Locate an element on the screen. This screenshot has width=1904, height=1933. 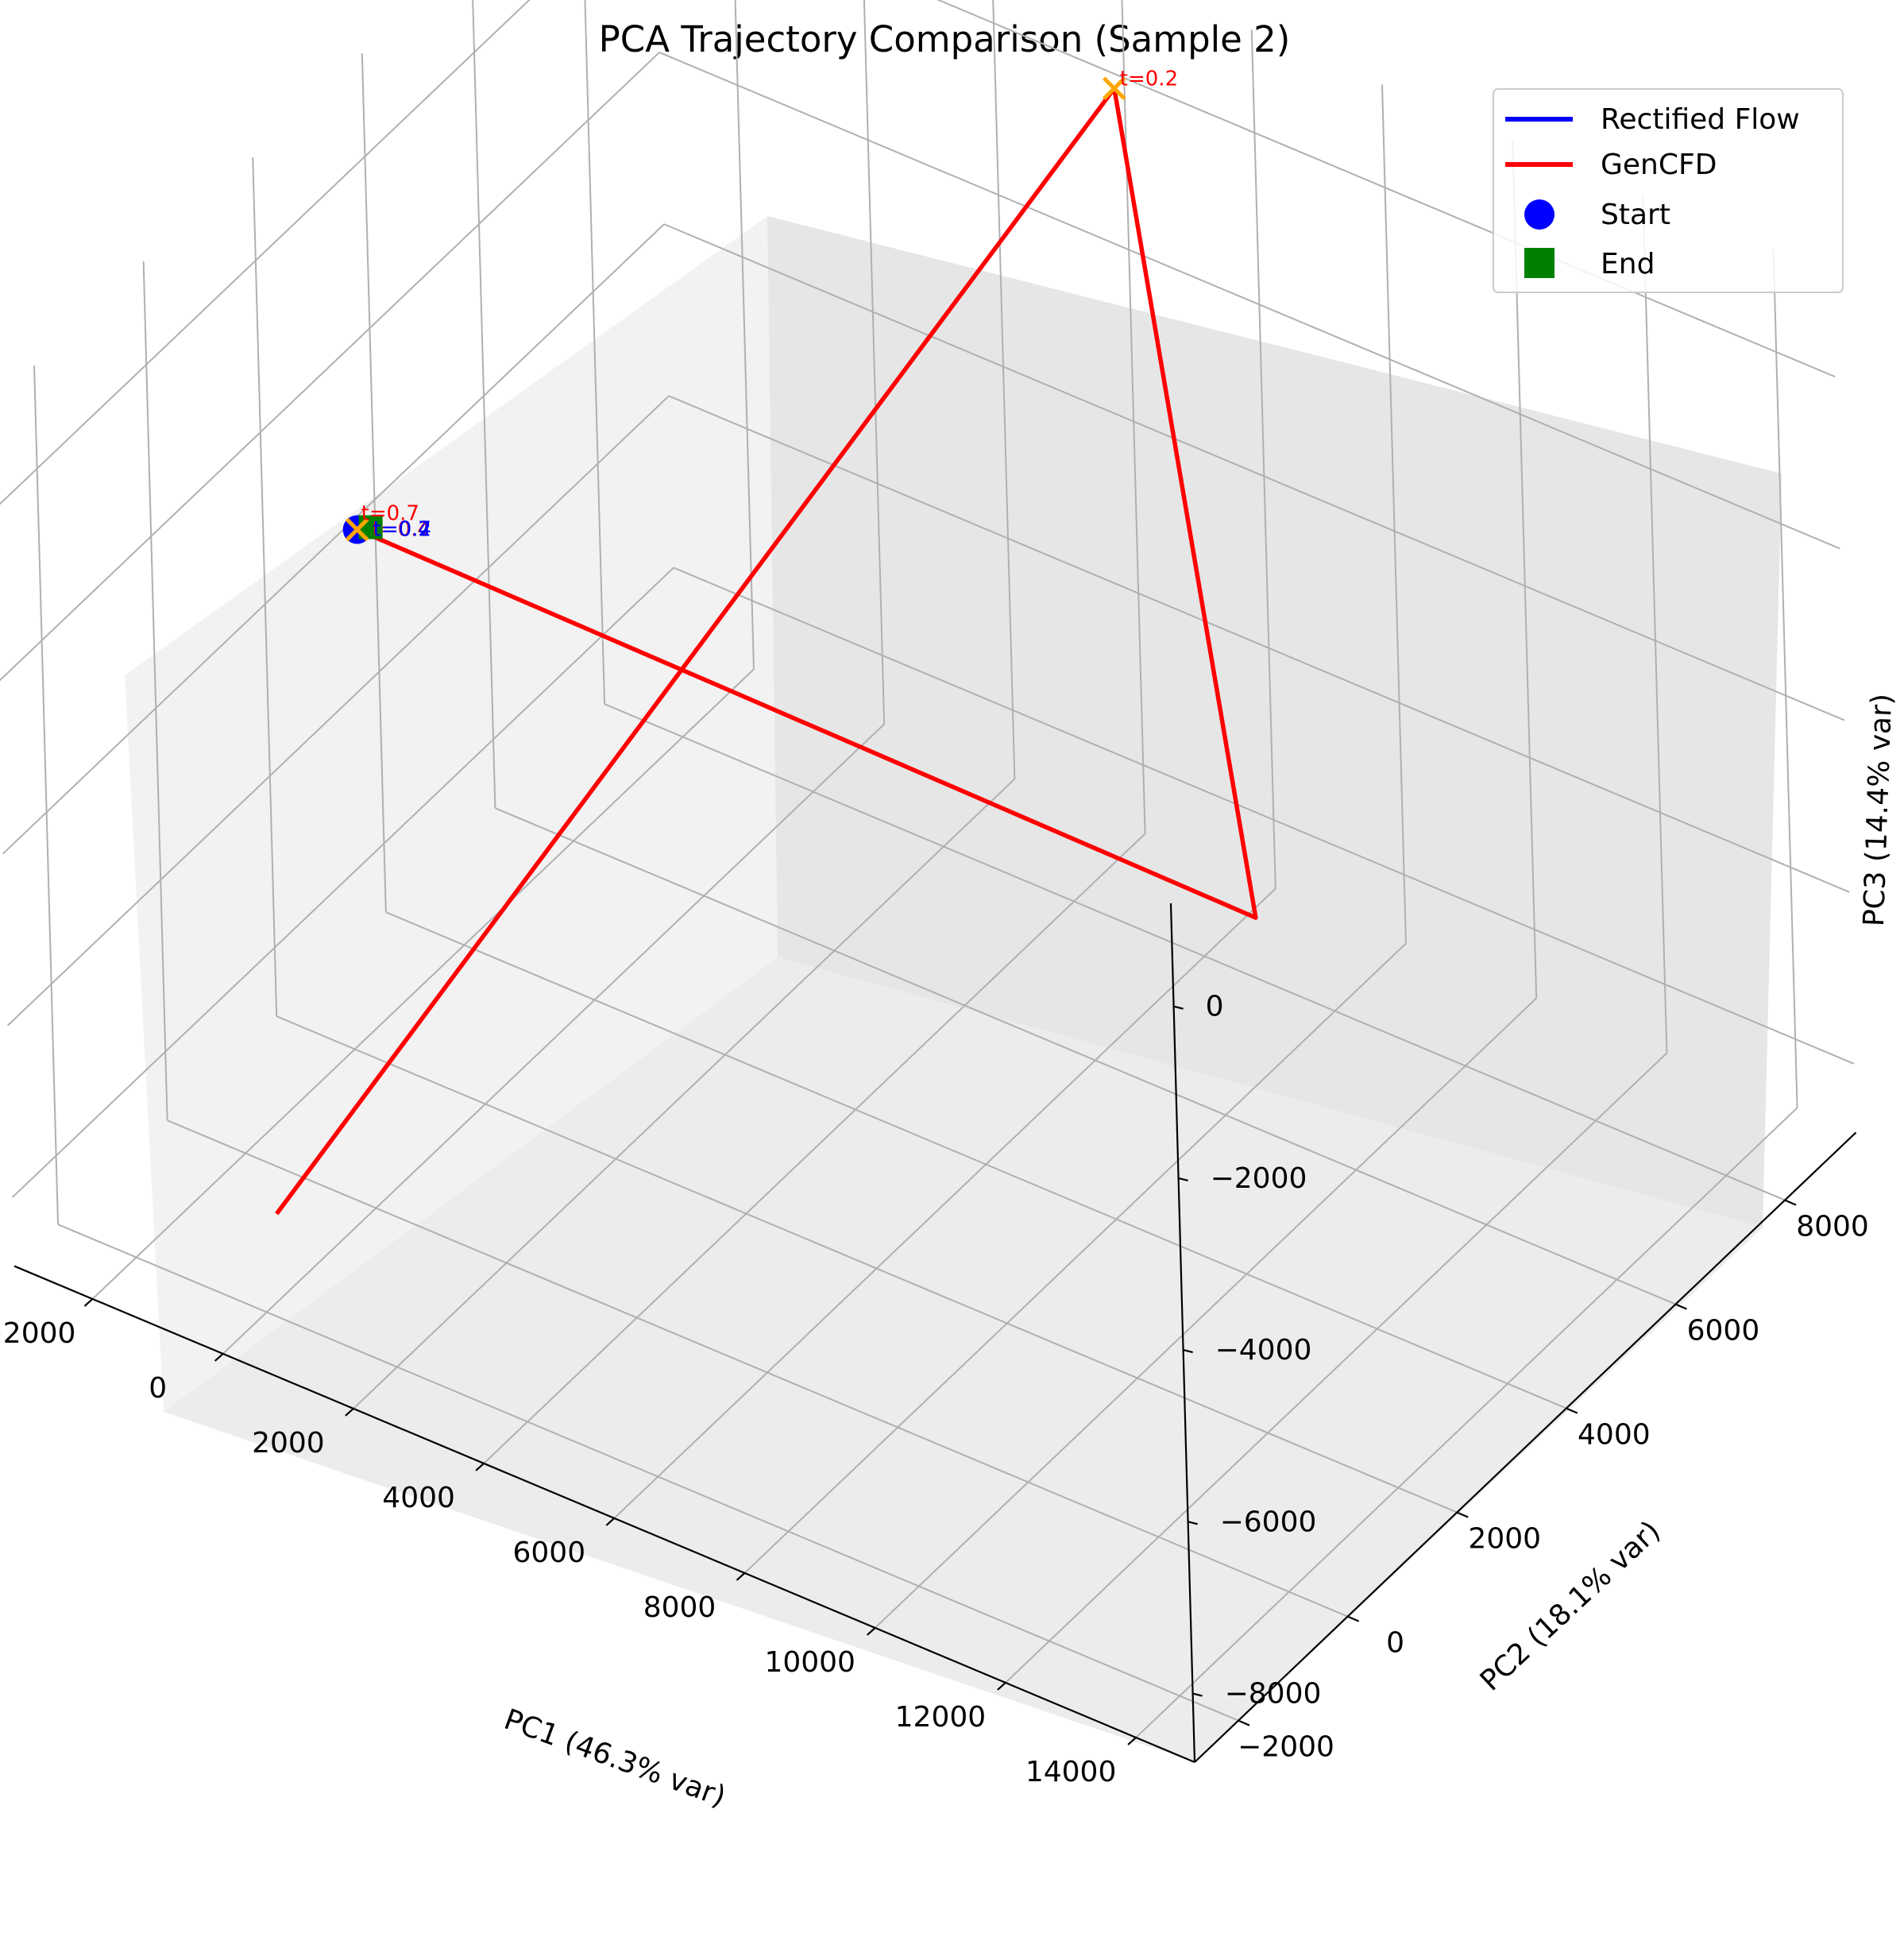
legend-end-label: End is located at coordinates (1628, 264).